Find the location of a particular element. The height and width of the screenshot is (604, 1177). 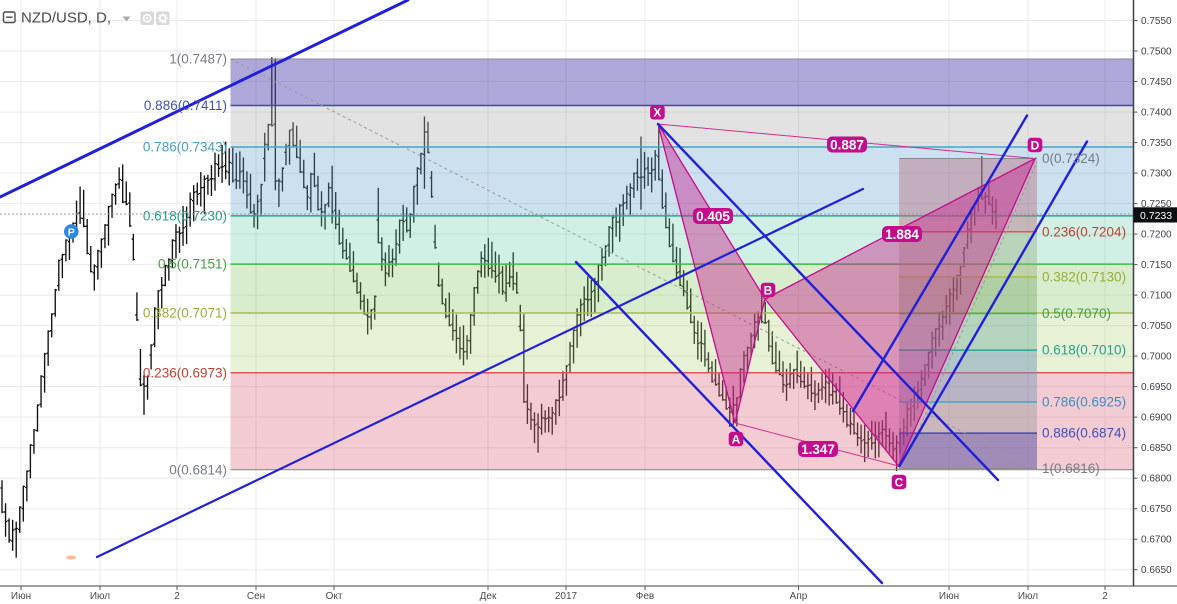

svg-text: 0.618(0.7230) is located at coordinates (185, 216).